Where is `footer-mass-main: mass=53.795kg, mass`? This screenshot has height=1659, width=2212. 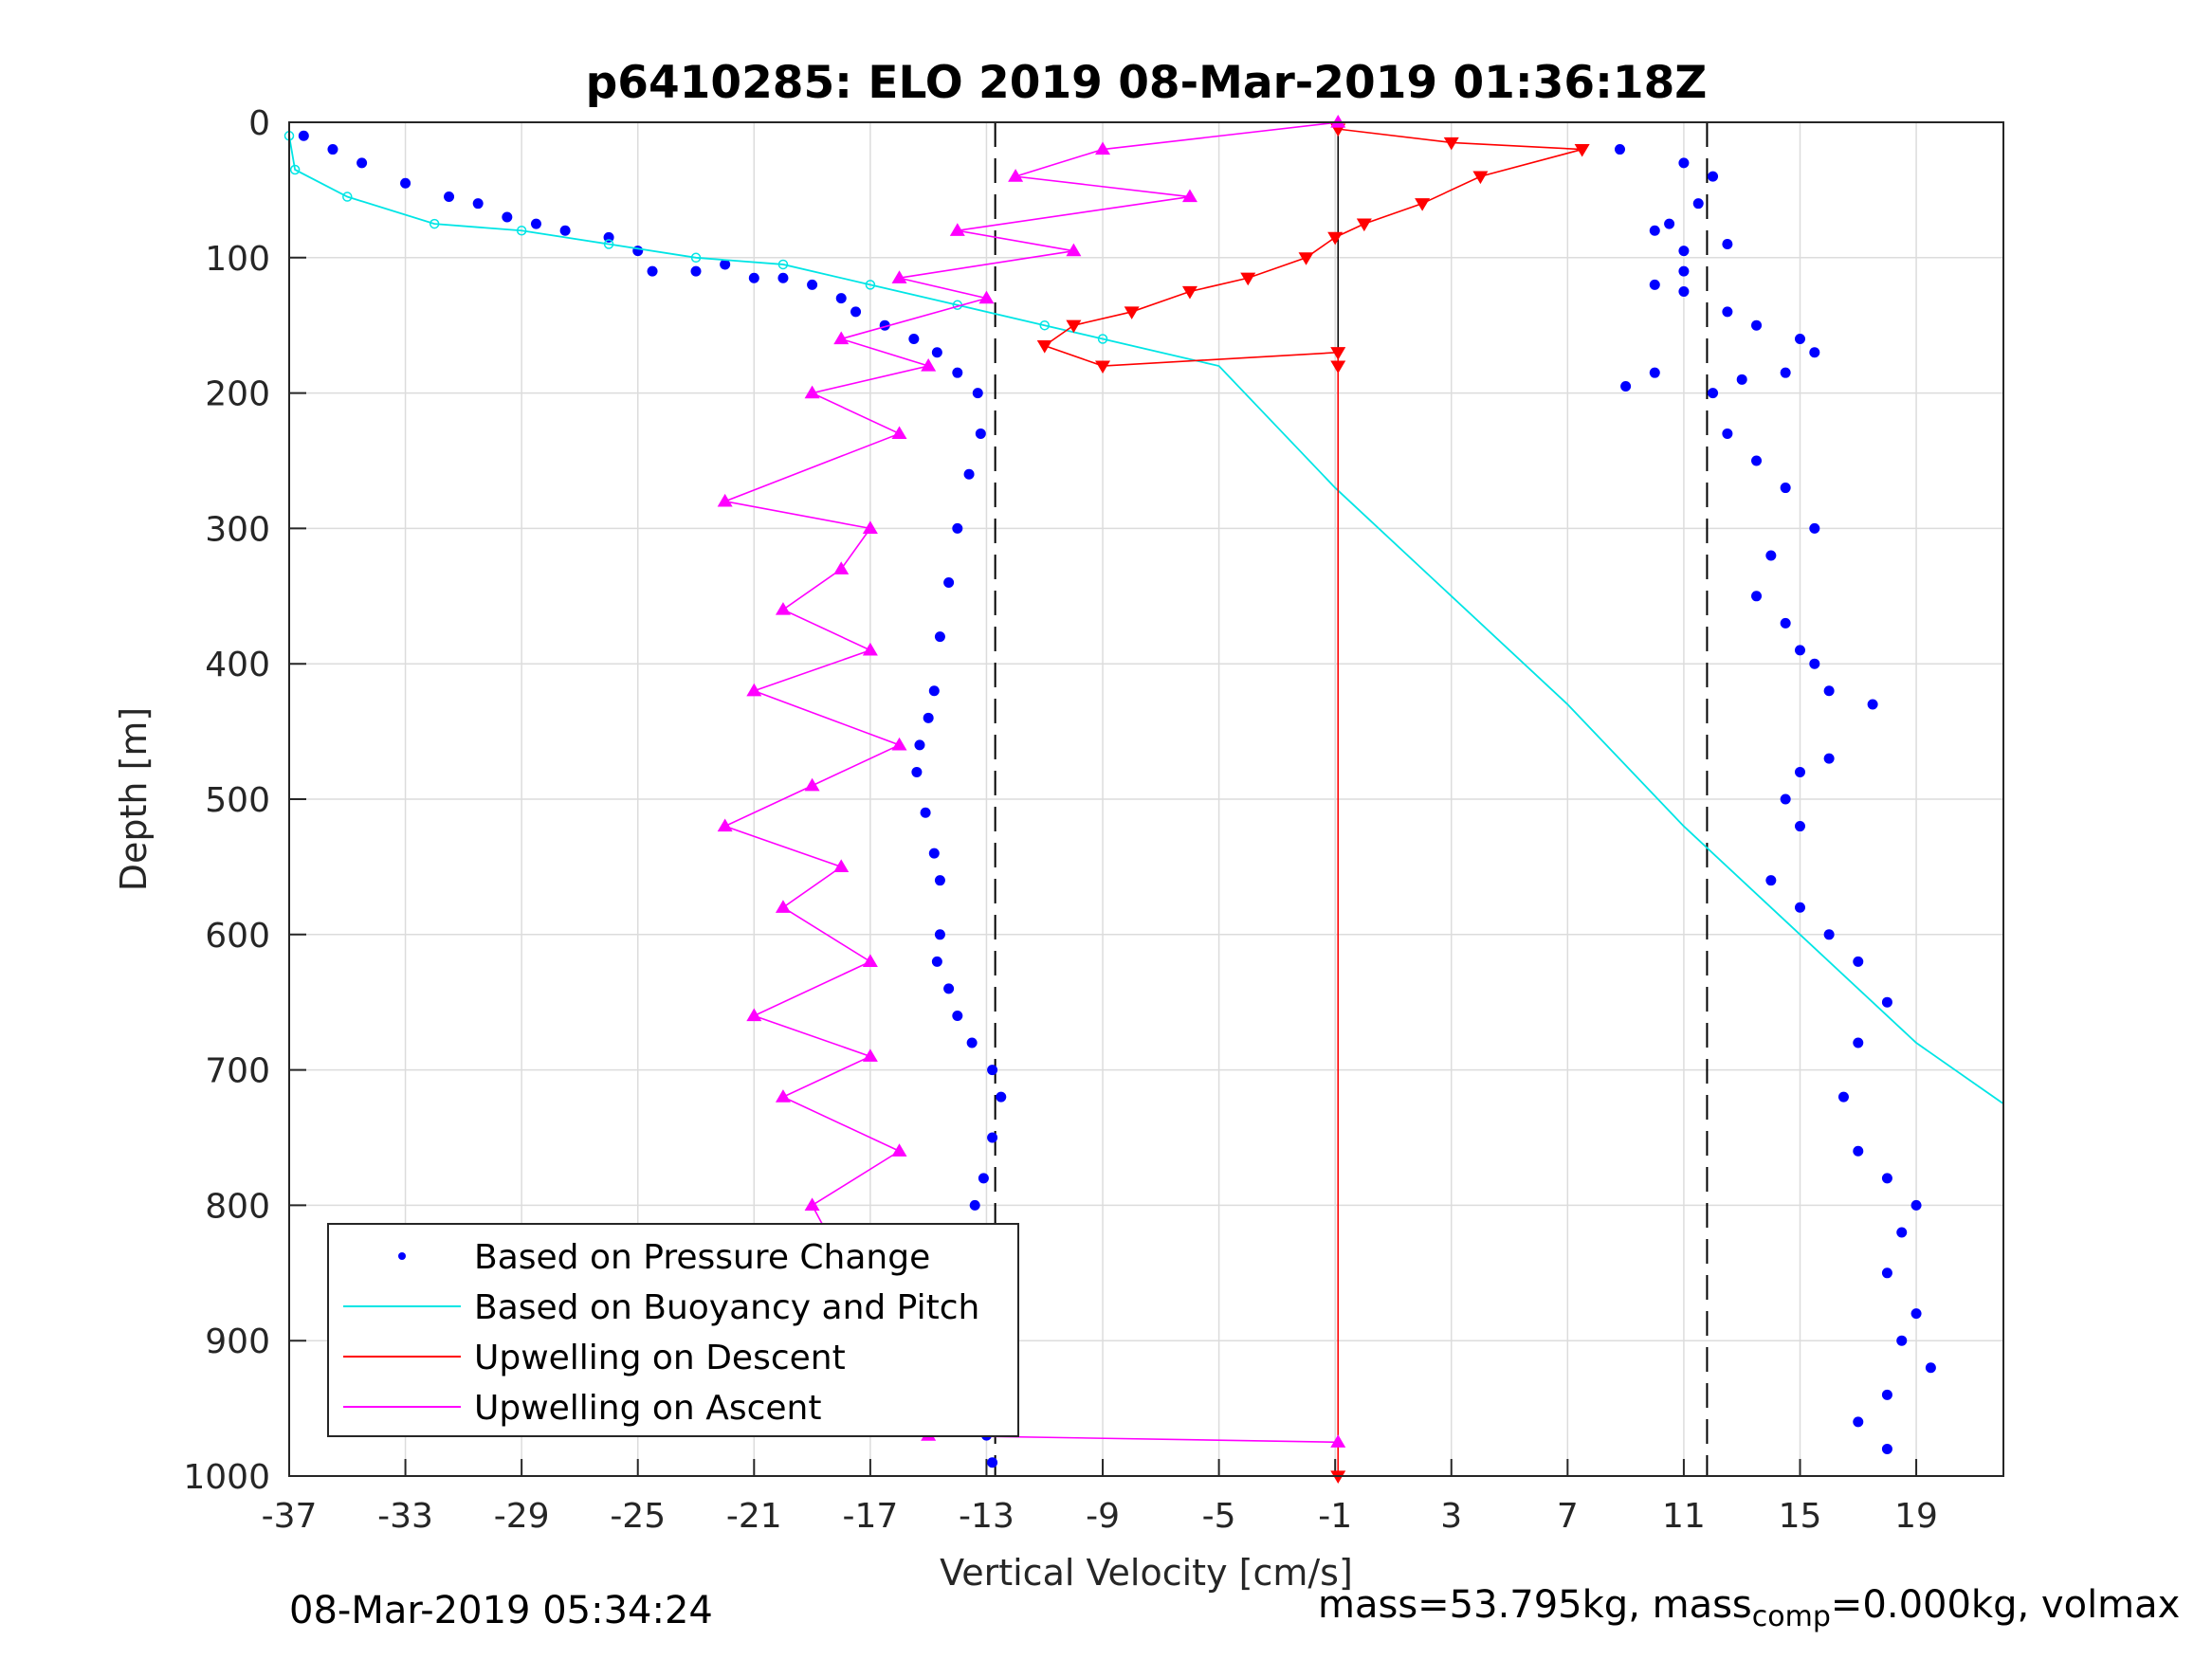 footer-mass-main: mass=53.795kg, mass is located at coordinates (1535, 1605).